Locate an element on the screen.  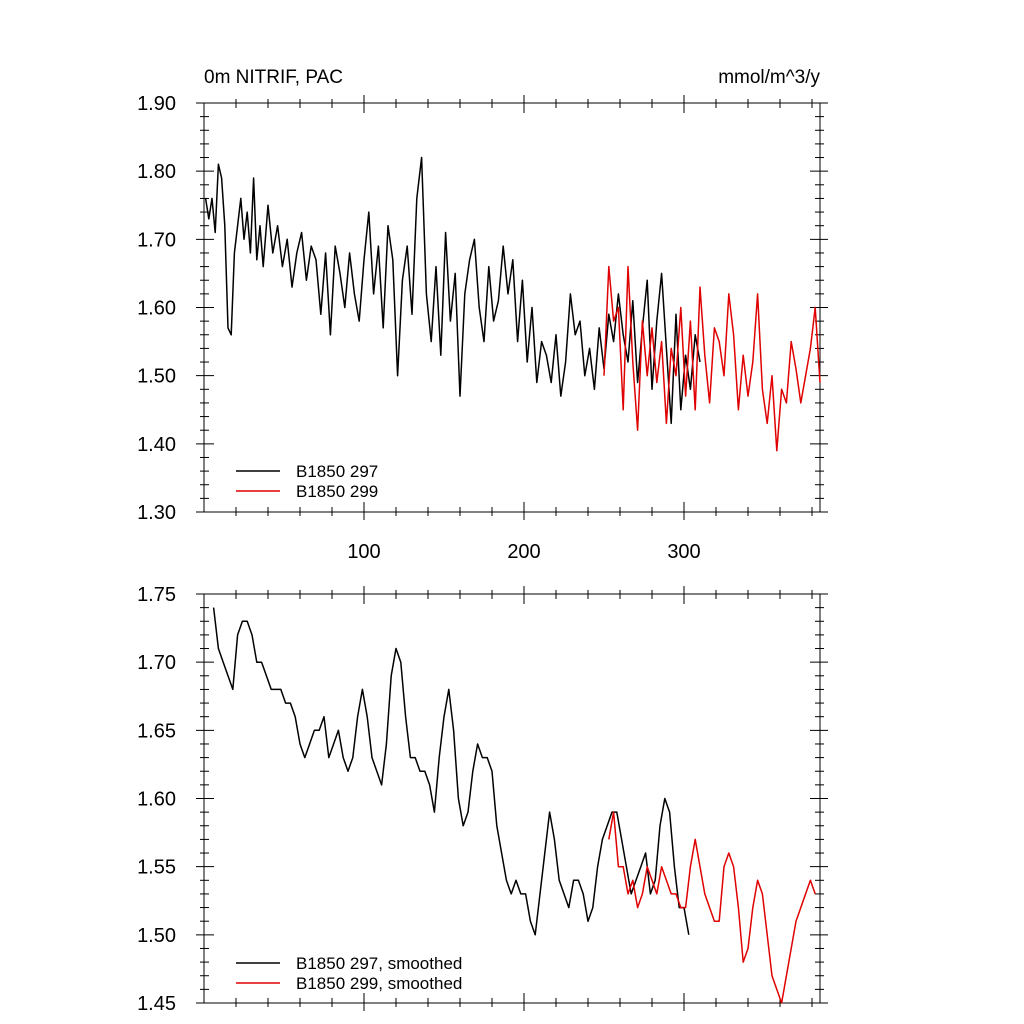
legend-label-series-1: B1850 299 is located at coordinates (337, 491).